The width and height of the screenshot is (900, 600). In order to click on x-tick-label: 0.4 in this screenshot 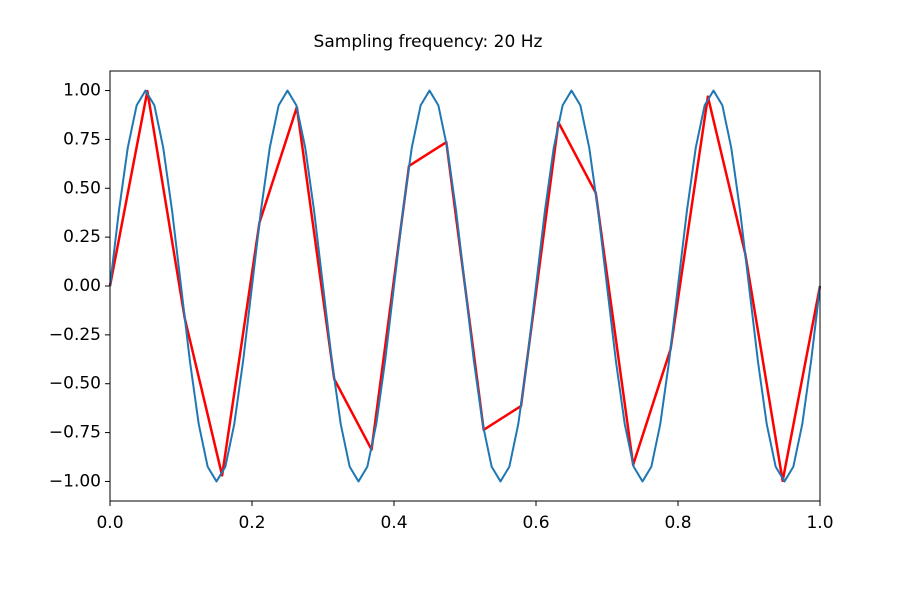, I will do `click(393, 523)`.